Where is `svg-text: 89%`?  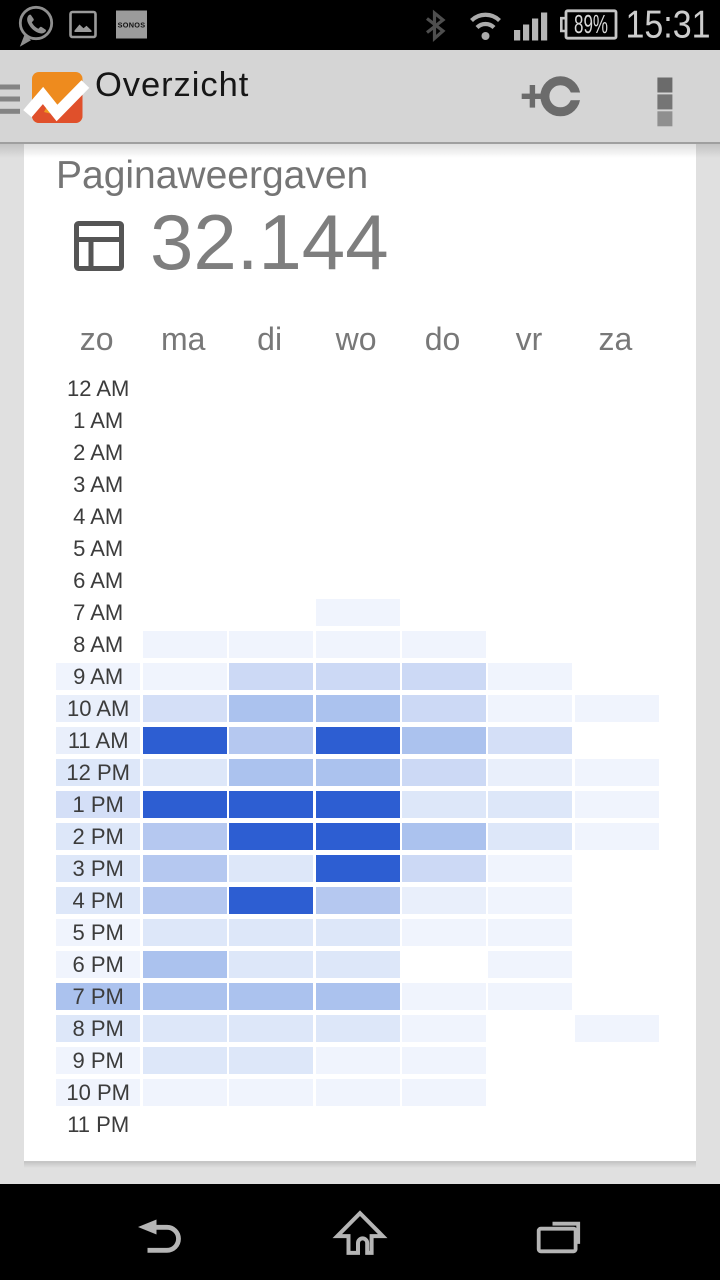 svg-text: 89% is located at coordinates (591, 24).